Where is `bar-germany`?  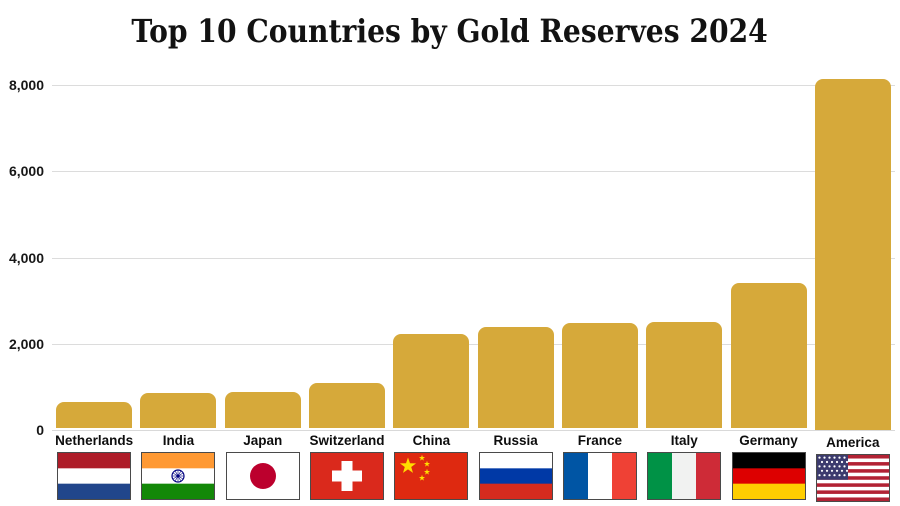 bar-germany is located at coordinates (768, 355).